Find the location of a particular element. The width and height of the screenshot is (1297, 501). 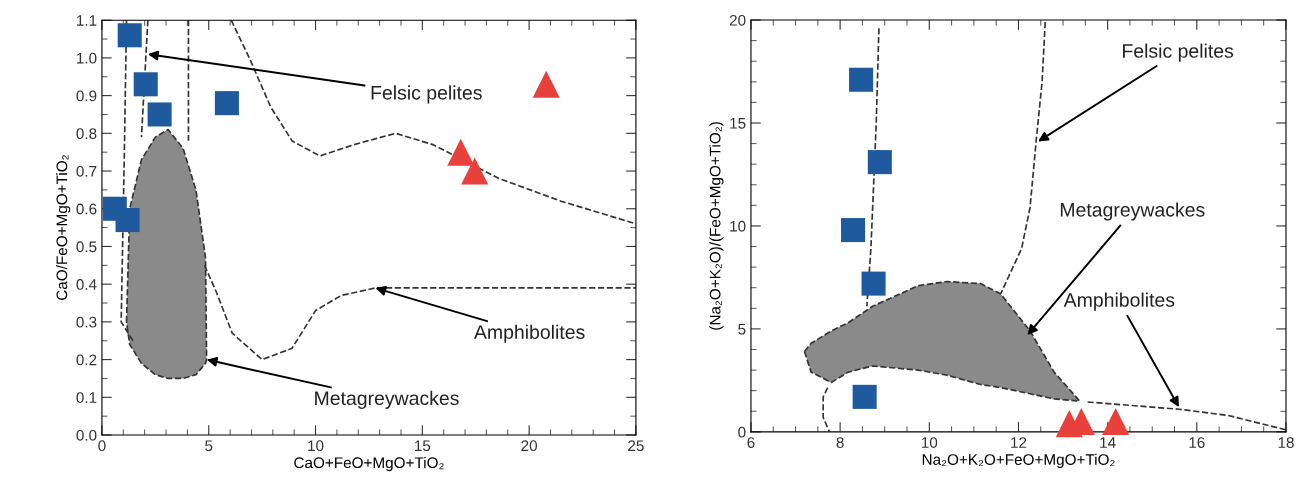

y-tick-label: 0 is located at coordinates (742, 432).